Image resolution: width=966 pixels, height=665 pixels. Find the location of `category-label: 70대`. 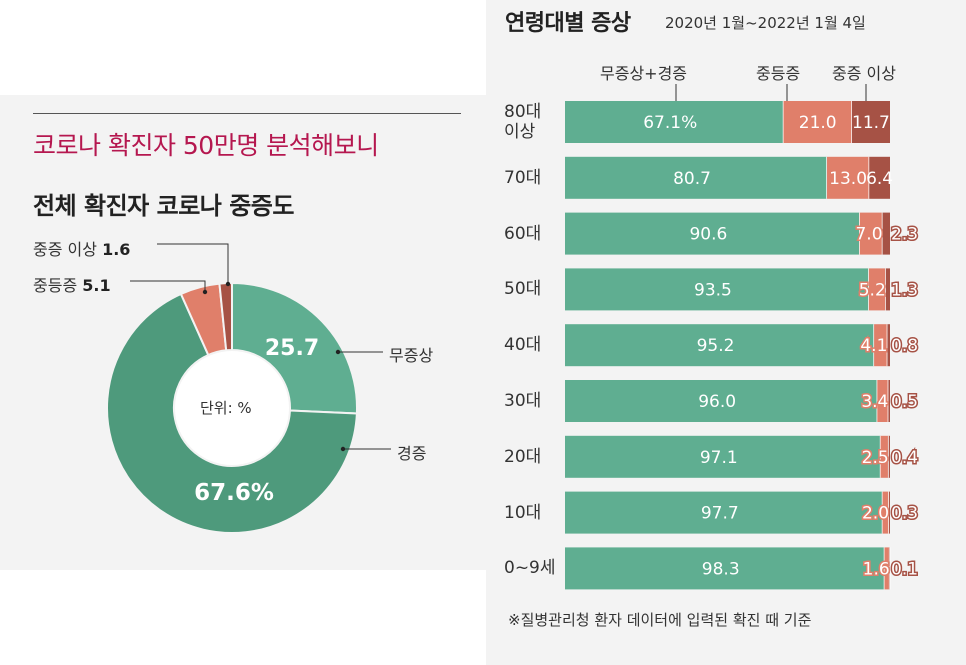

category-label: 70대 is located at coordinates (522, 178).